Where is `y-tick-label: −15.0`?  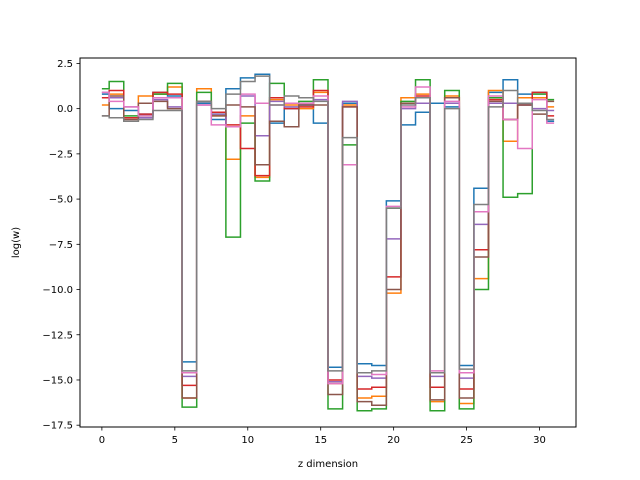
y-tick-label: −15.0 is located at coordinates (57, 380).